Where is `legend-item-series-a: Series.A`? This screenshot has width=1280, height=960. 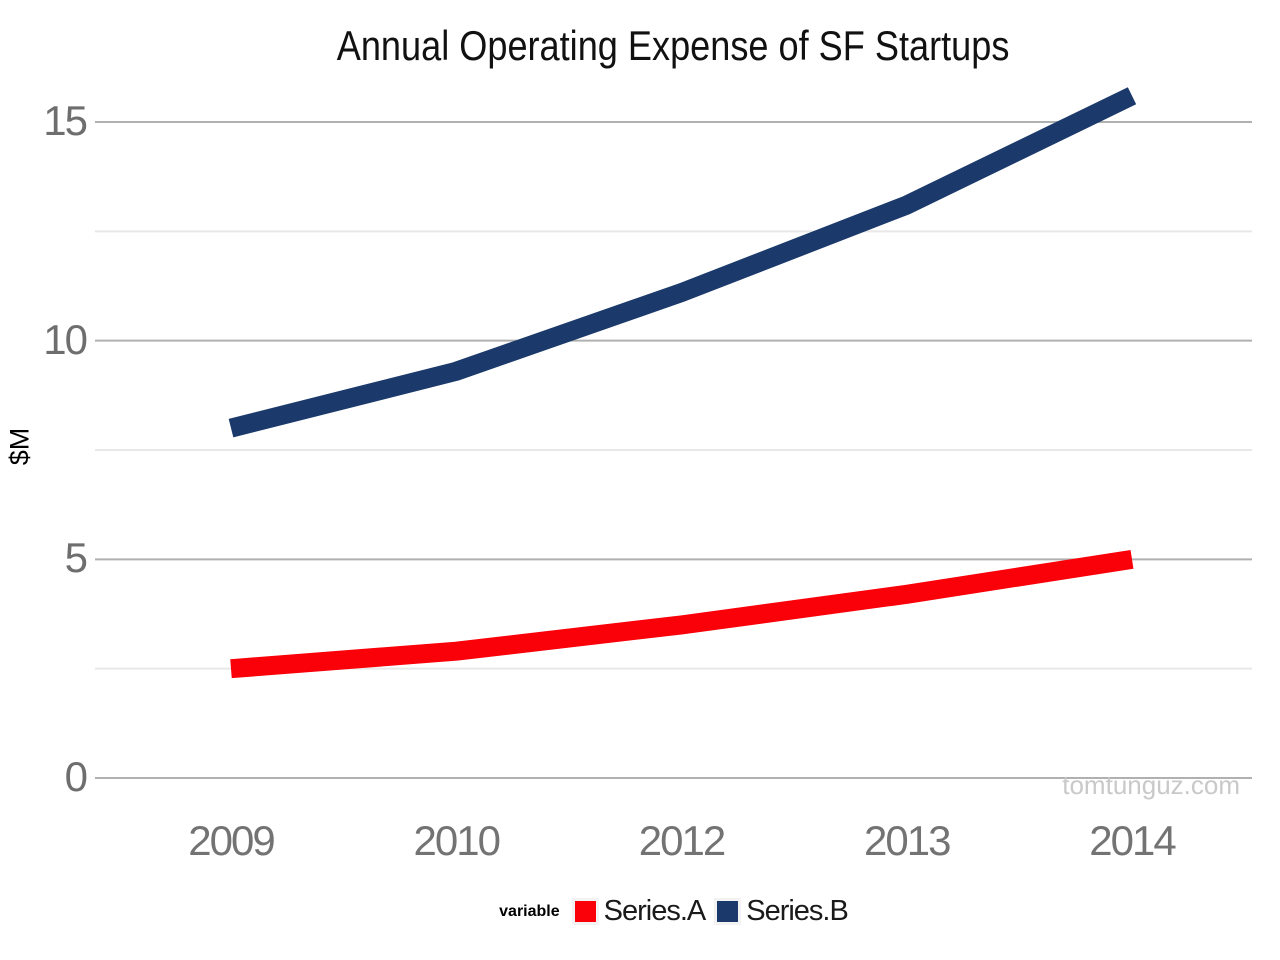 legend-item-series-a: Series.A is located at coordinates (639, 911).